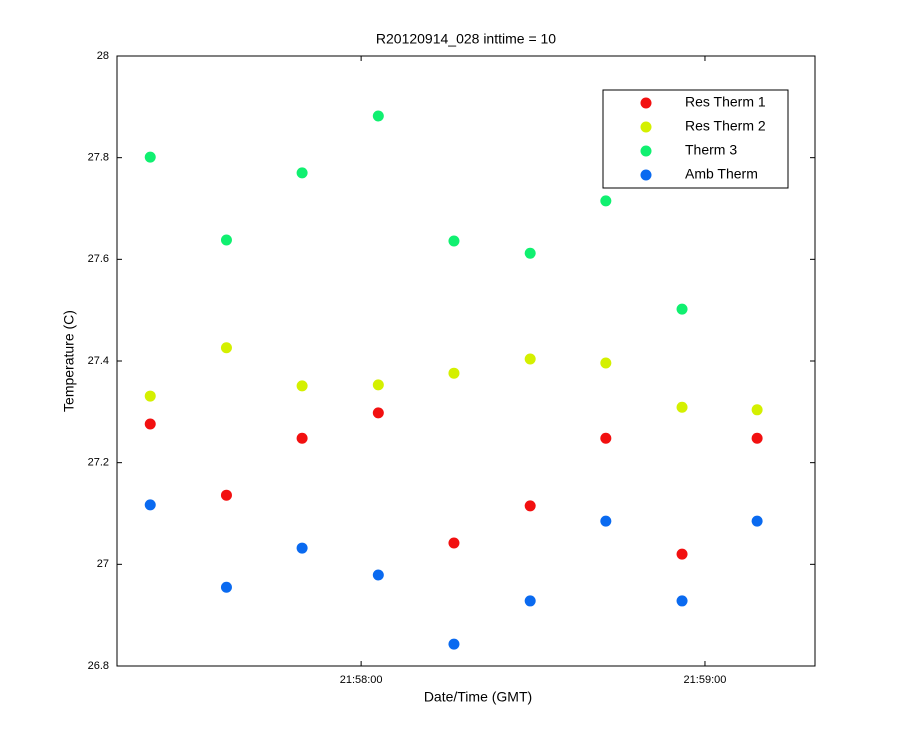 The image size is (900, 750). Describe the element at coordinates (695, 139) in the screenshot. I see `legend-box` at that location.